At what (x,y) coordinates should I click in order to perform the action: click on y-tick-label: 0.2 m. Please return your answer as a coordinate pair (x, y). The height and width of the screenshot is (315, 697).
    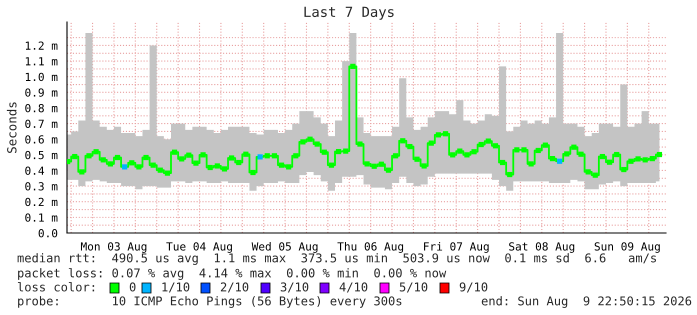
    Looking at the image, I should click on (41, 202).